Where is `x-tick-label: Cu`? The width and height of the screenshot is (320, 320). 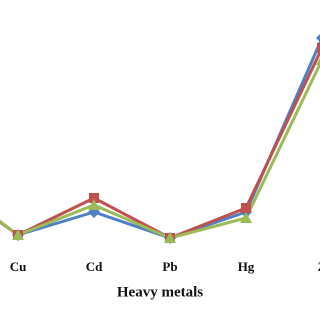 x-tick-label: Cu is located at coordinates (18, 266).